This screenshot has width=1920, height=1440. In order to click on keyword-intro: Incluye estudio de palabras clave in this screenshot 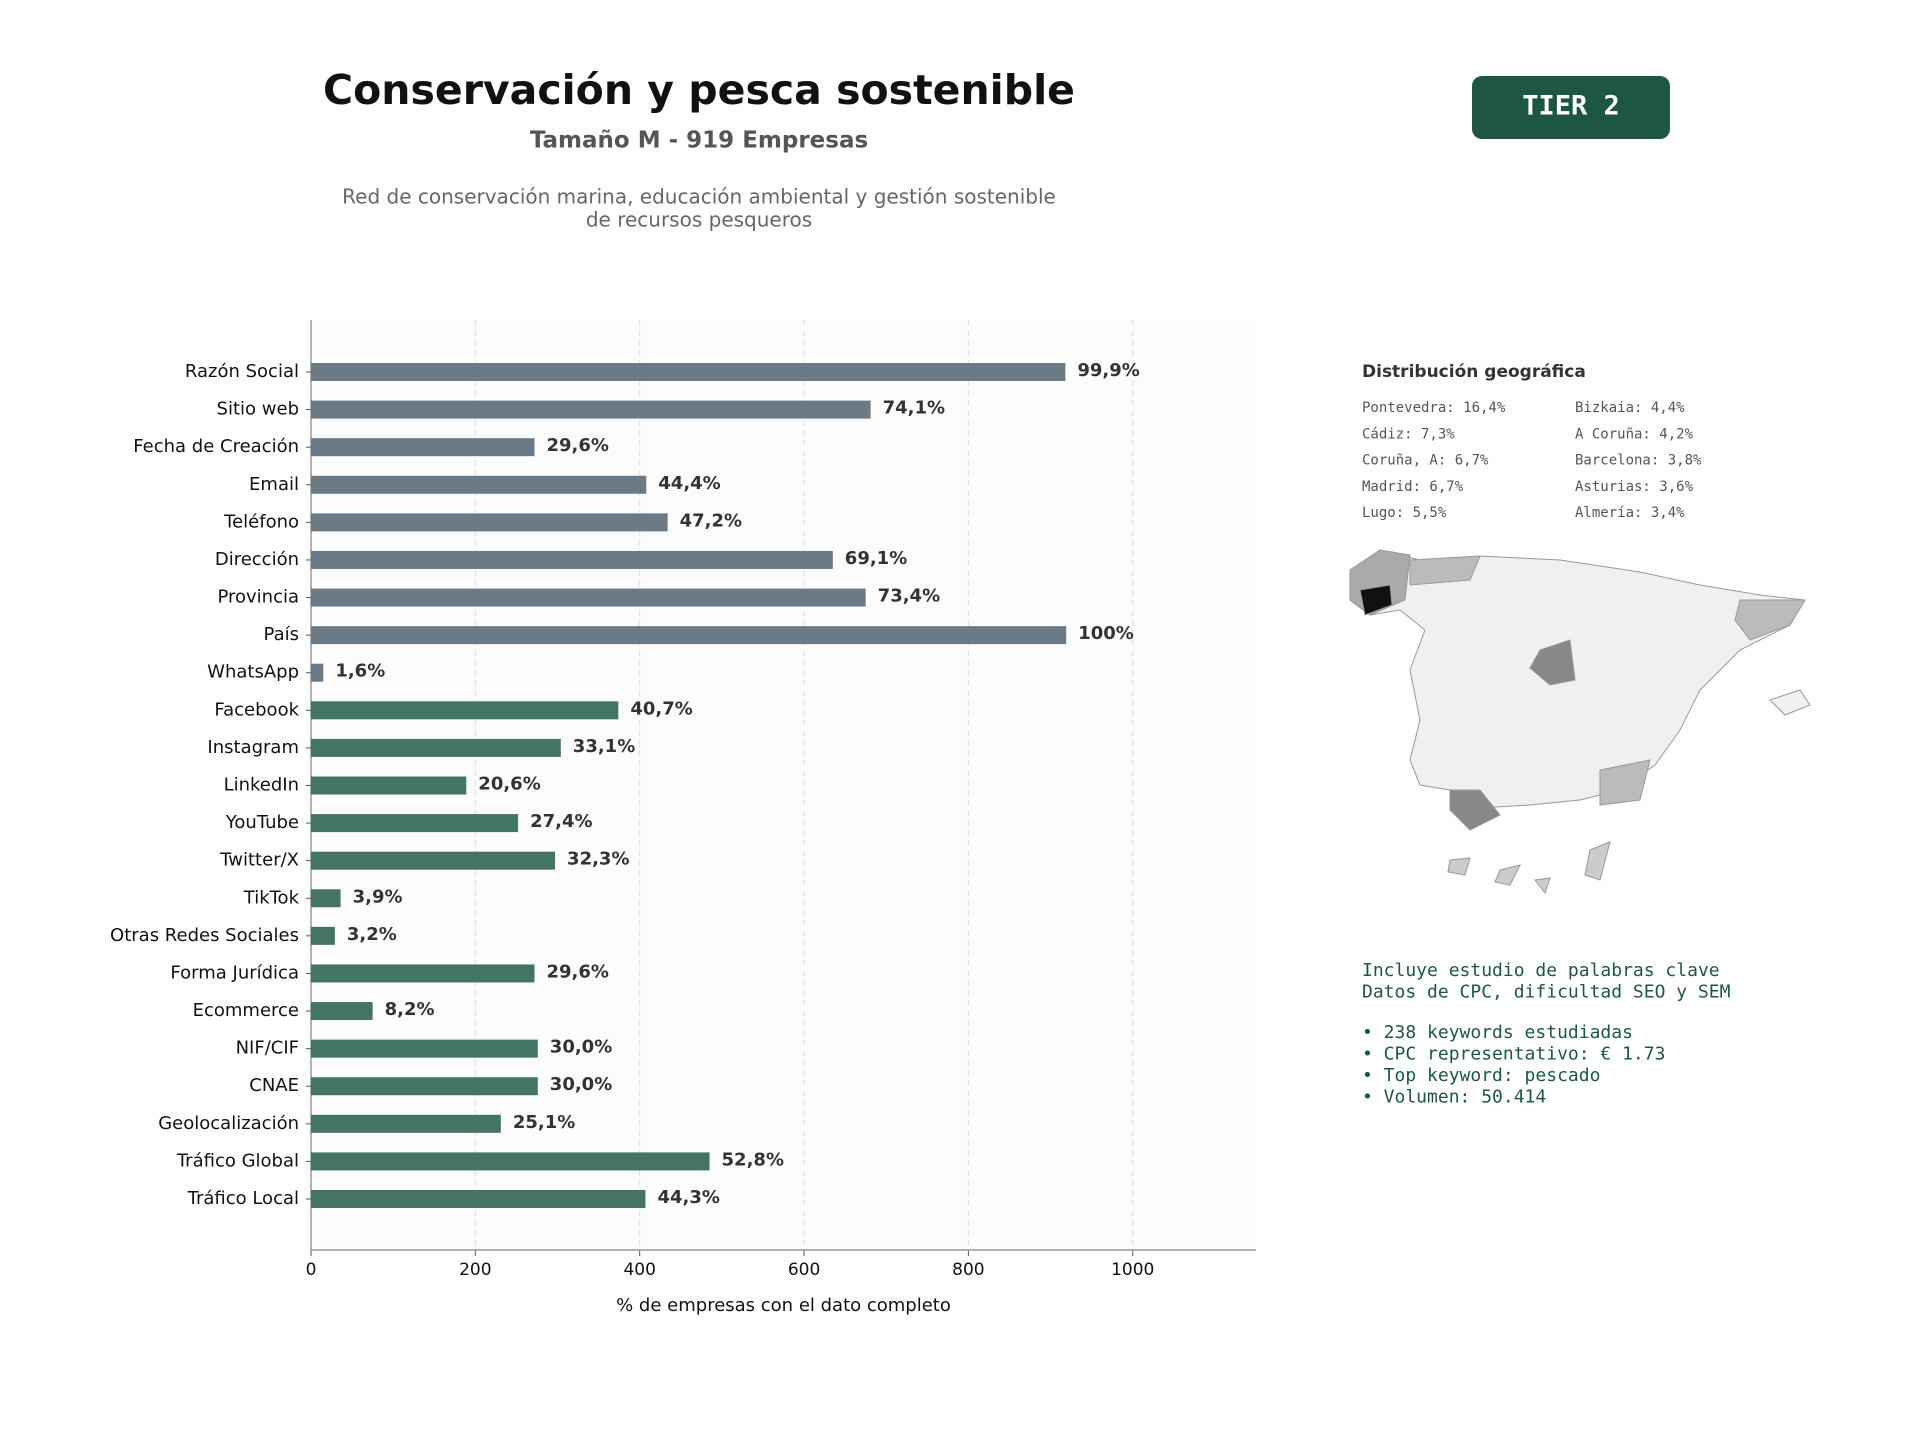, I will do `click(1541, 970)`.